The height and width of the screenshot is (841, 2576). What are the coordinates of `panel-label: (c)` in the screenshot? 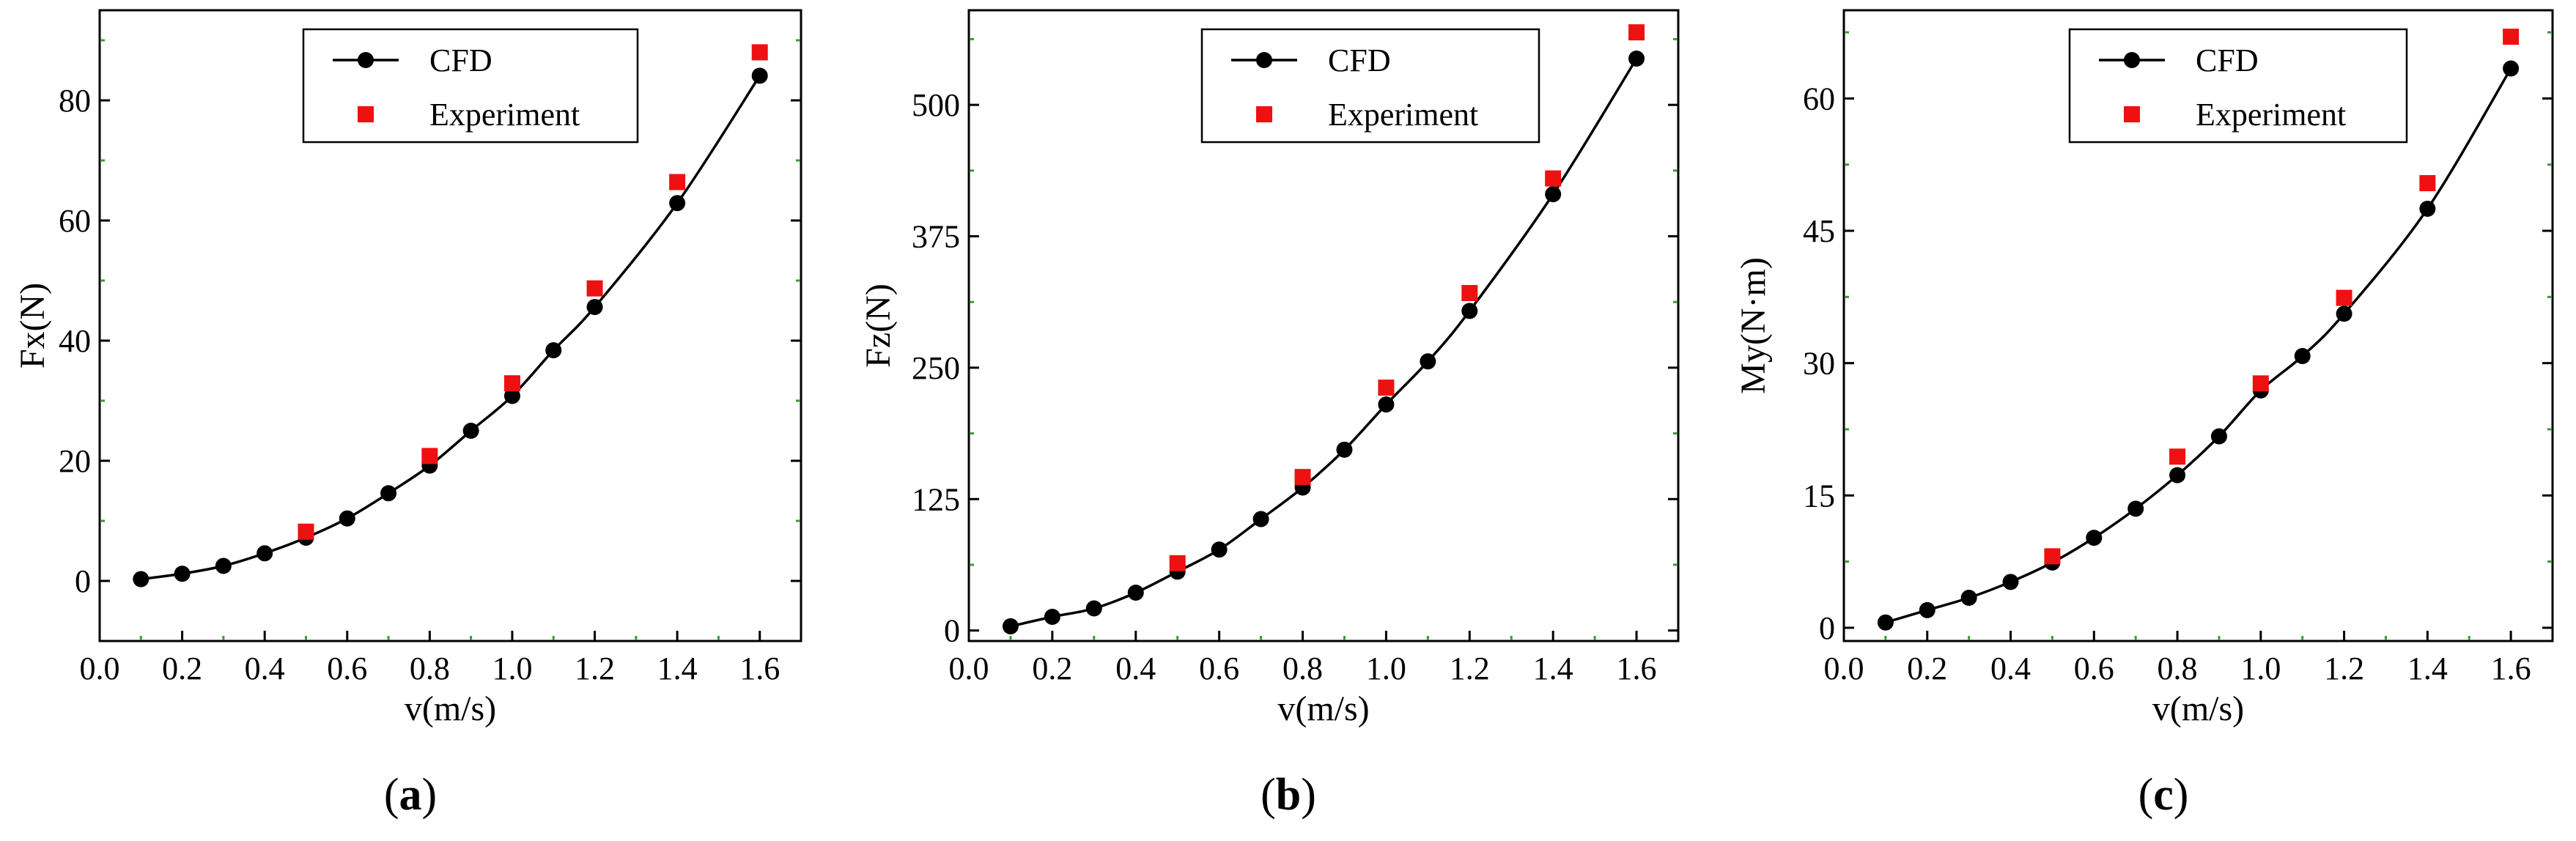 It's located at (2163, 795).